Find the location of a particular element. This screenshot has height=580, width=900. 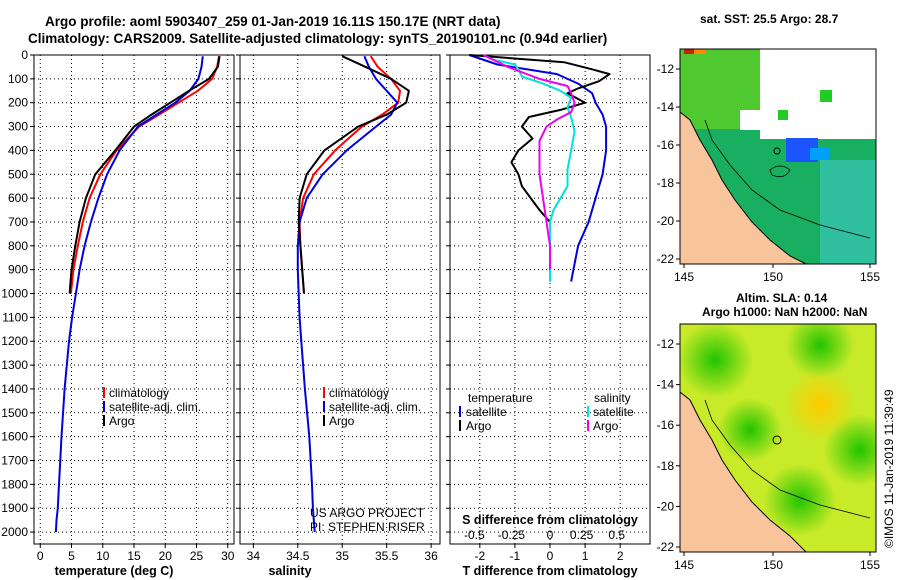

y-tick-label: 200 is located at coordinates (18, 103).